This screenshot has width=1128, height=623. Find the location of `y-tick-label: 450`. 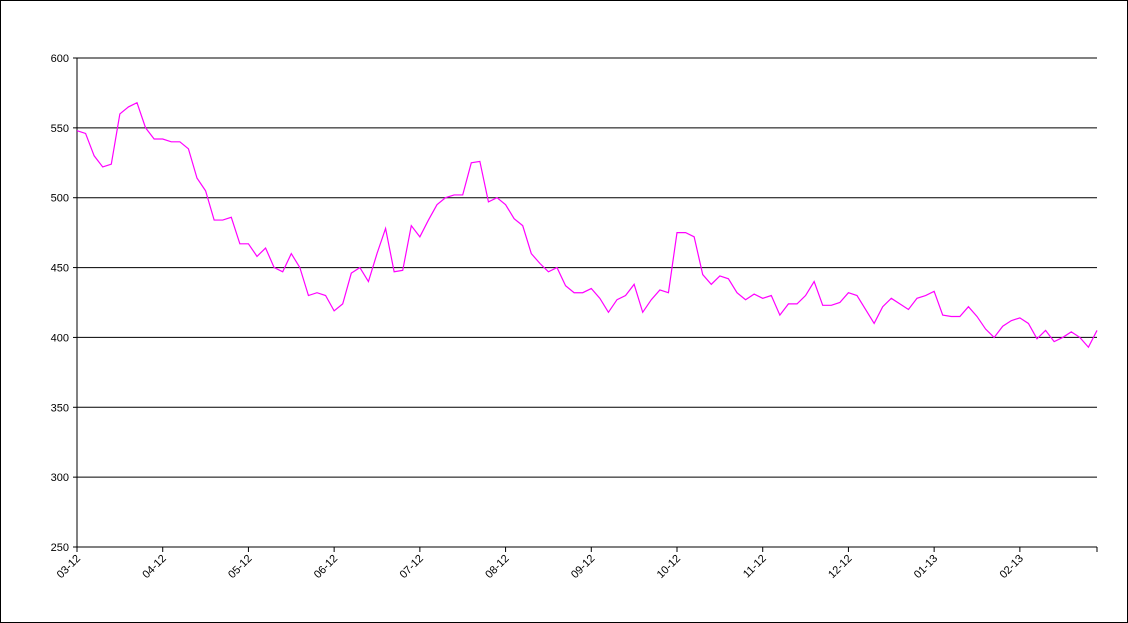

y-tick-label: 450 is located at coordinates (60, 269).